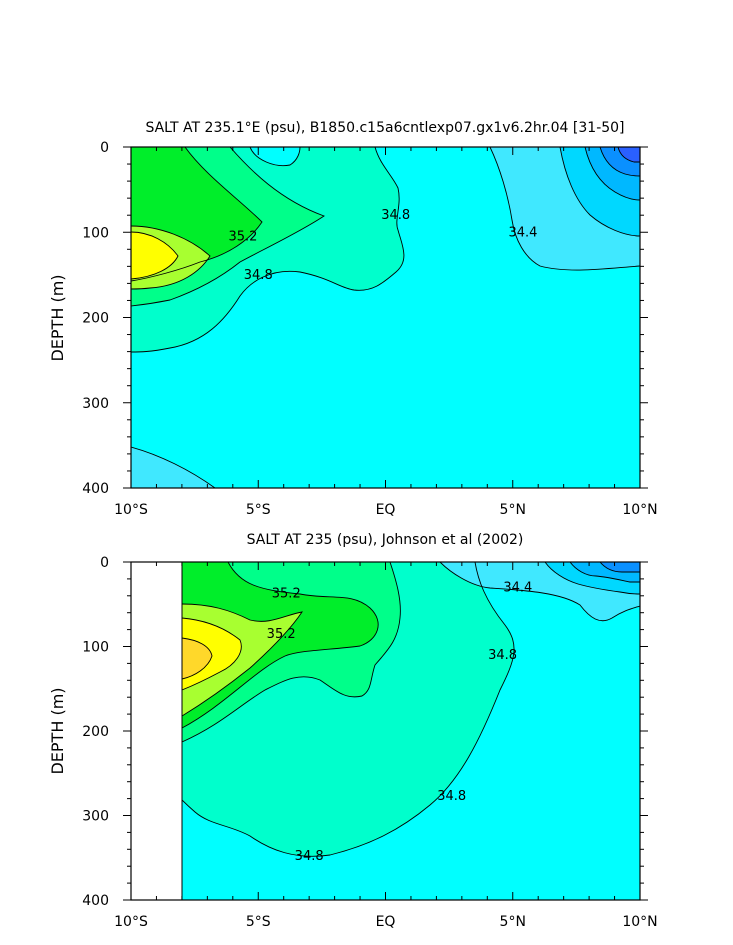 The width and height of the screenshot is (733, 945). Describe the element at coordinates (280, 645) in the screenshot. I see `bottom-band-35.2` at that location.